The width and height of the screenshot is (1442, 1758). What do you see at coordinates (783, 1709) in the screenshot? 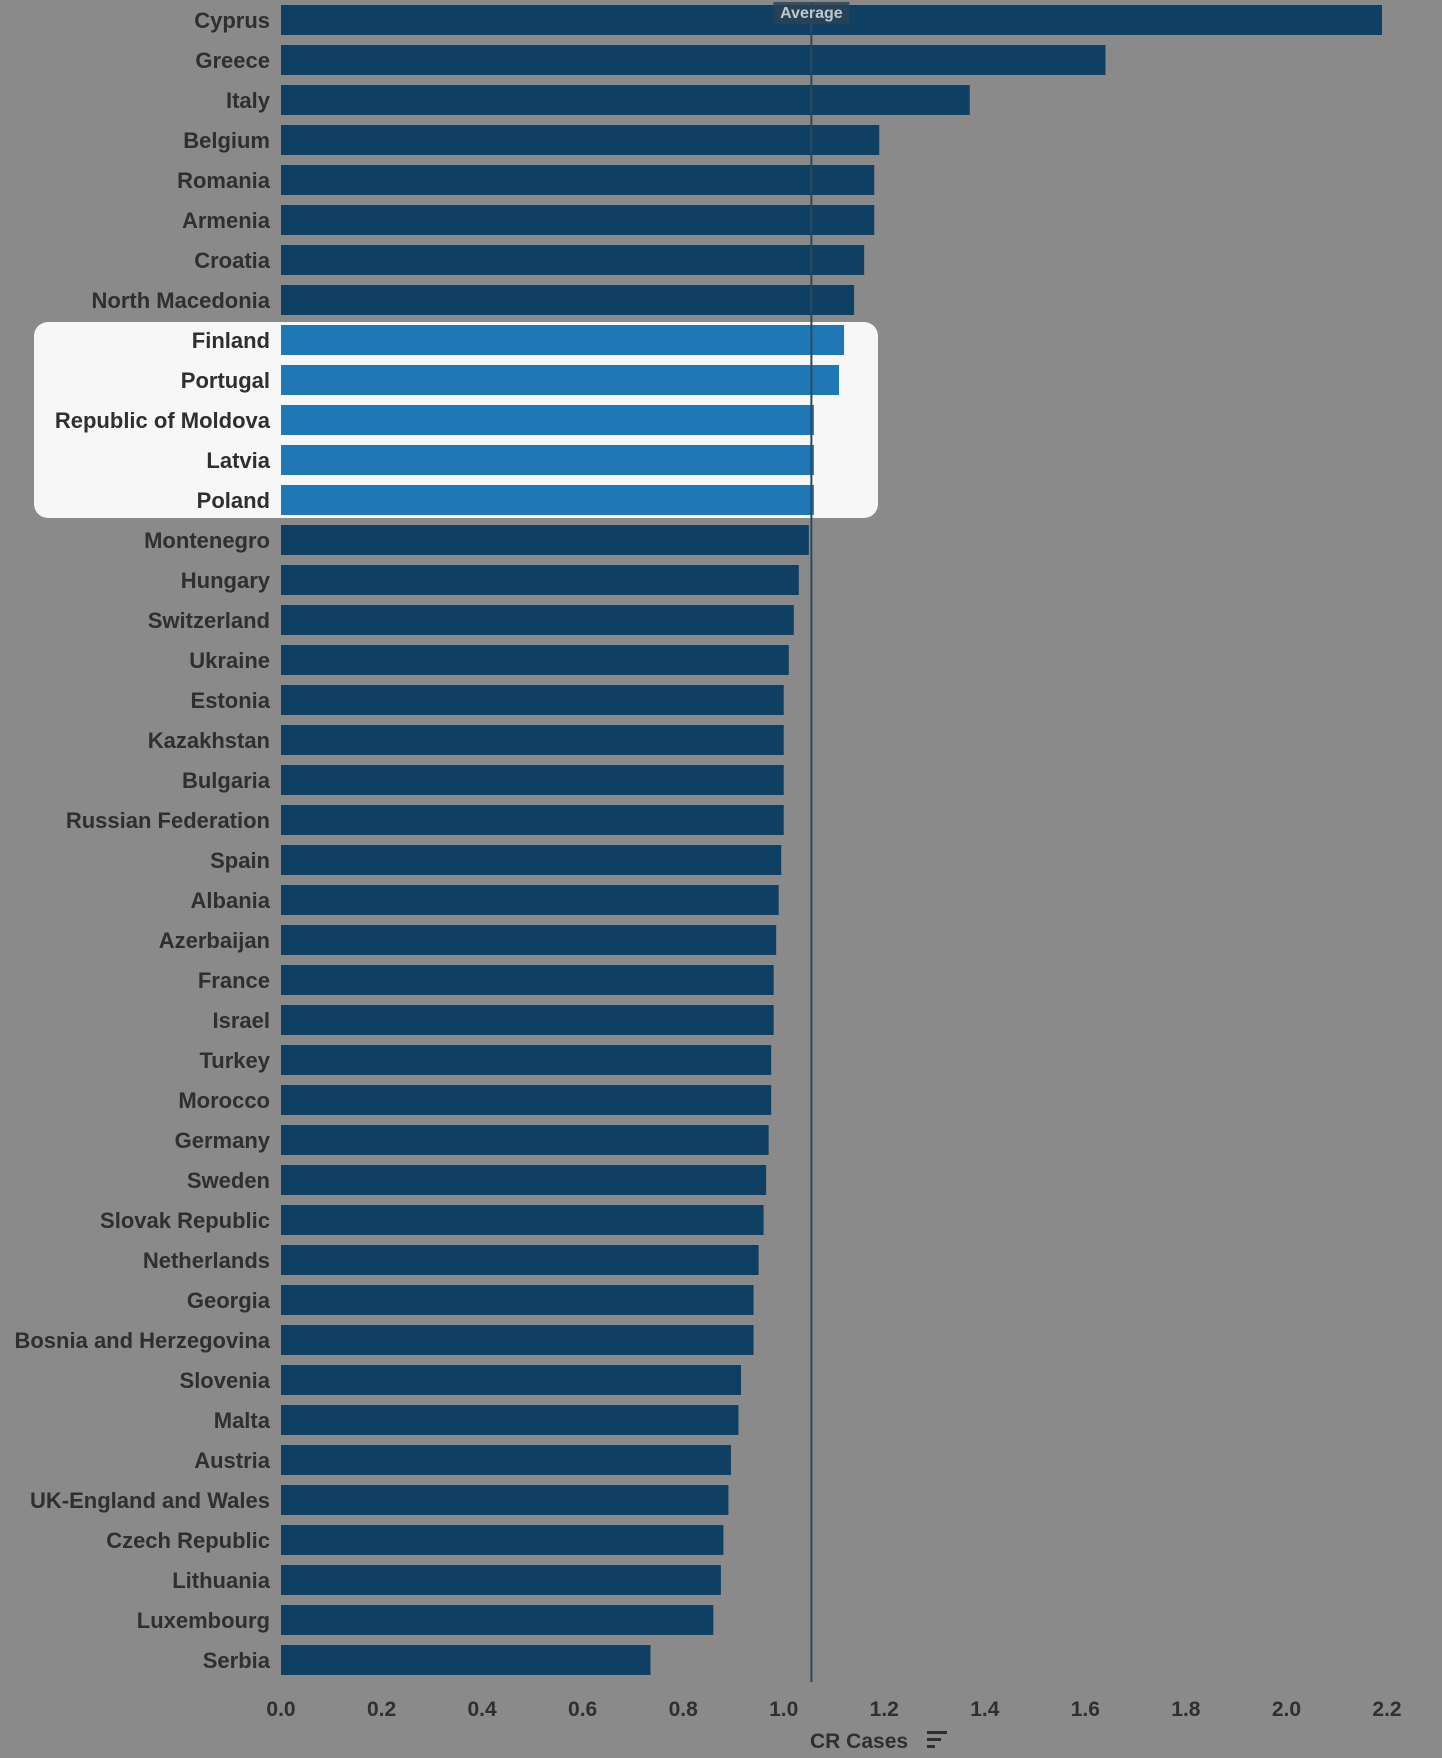
I see `x-tick-label: 1.0` at bounding box center [783, 1709].